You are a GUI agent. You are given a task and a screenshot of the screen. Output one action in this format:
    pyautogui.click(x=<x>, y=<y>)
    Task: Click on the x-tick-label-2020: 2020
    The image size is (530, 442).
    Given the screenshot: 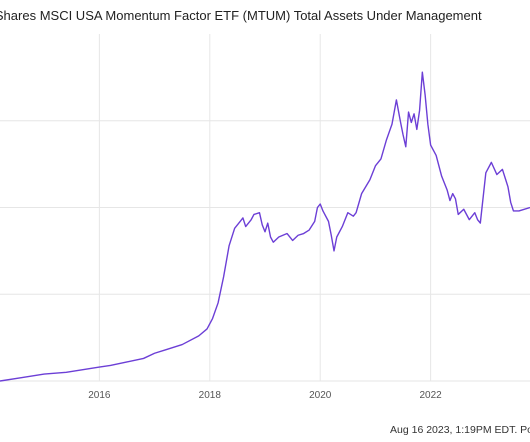 What is the action you would take?
    pyautogui.click(x=320, y=395)
    